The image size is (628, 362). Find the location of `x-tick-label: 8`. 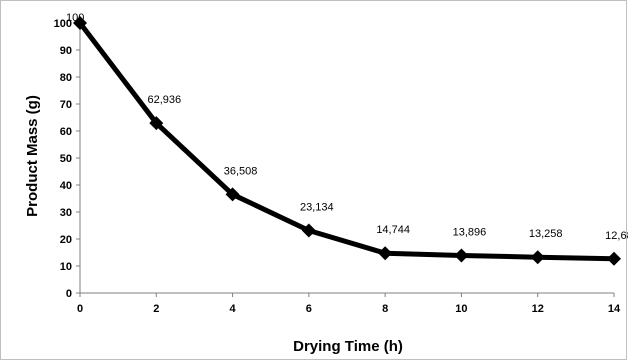

x-tick-label: 8 is located at coordinates (385, 309).